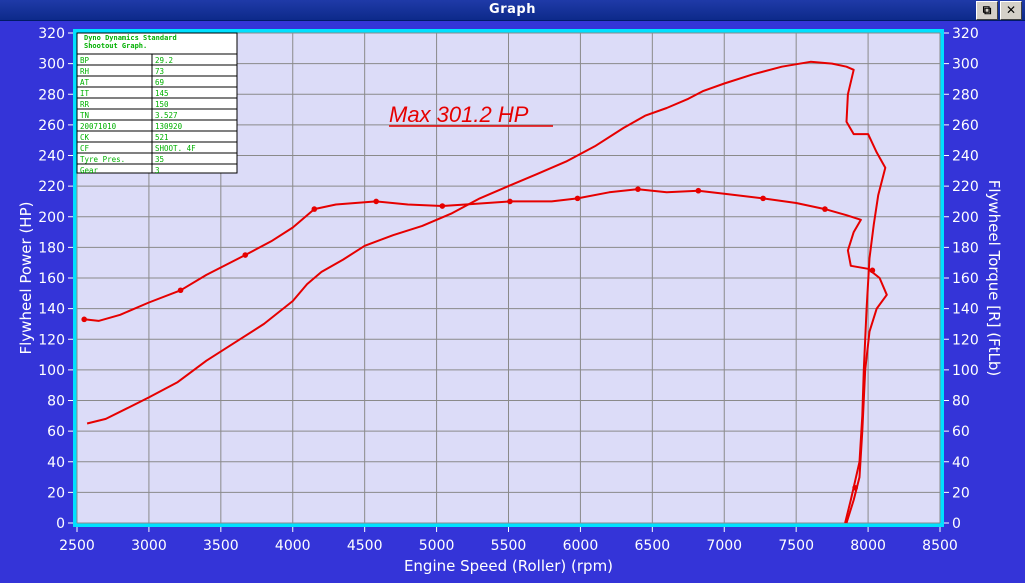  I want to click on y-tick-label: 180, so click(51, 248).